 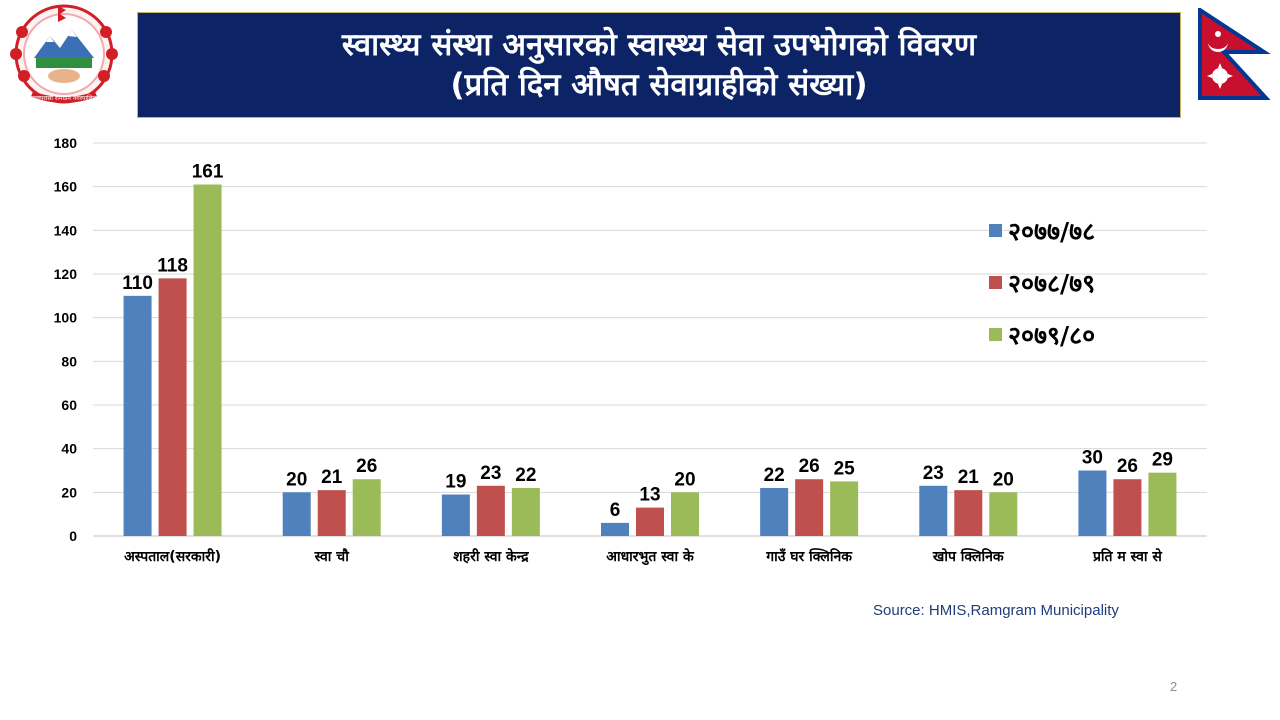 What do you see at coordinates (64, 98) in the screenshot?
I see `emblem-text: नवलपरासी रामग्राम नगरपालिका` at bounding box center [64, 98].